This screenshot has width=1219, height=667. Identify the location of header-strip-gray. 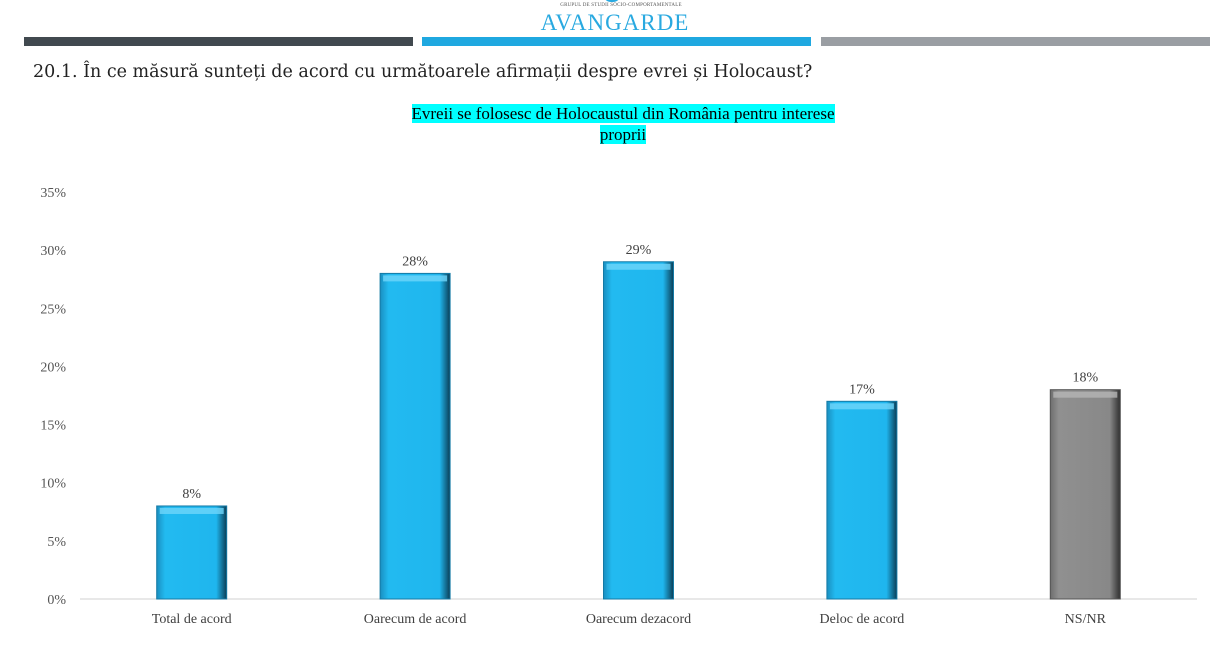
(1015, 41).